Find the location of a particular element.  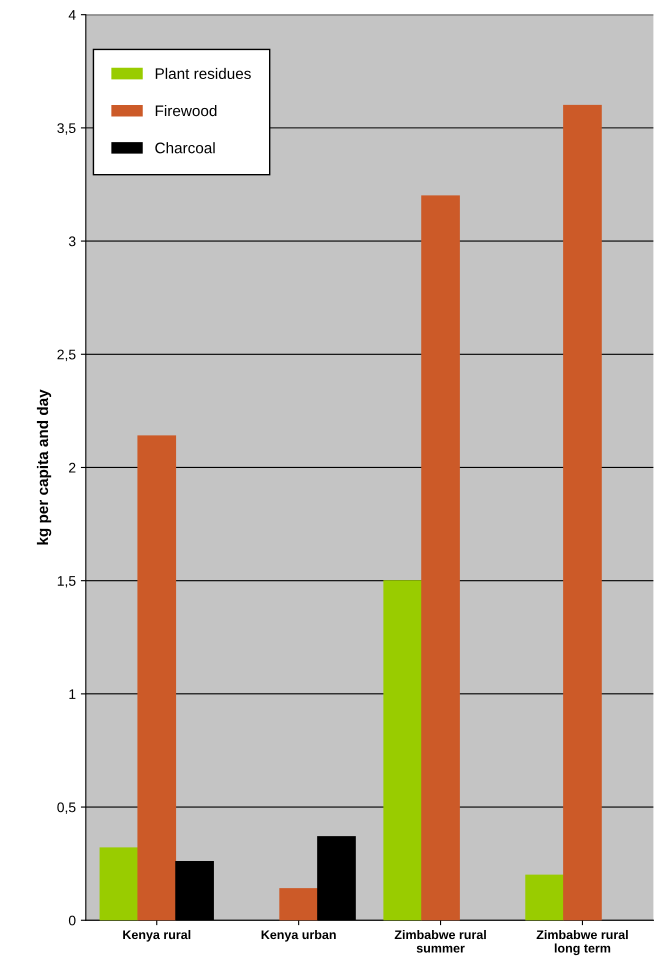

y-tick-label: 2,5 is located at coordinates (66, 356).